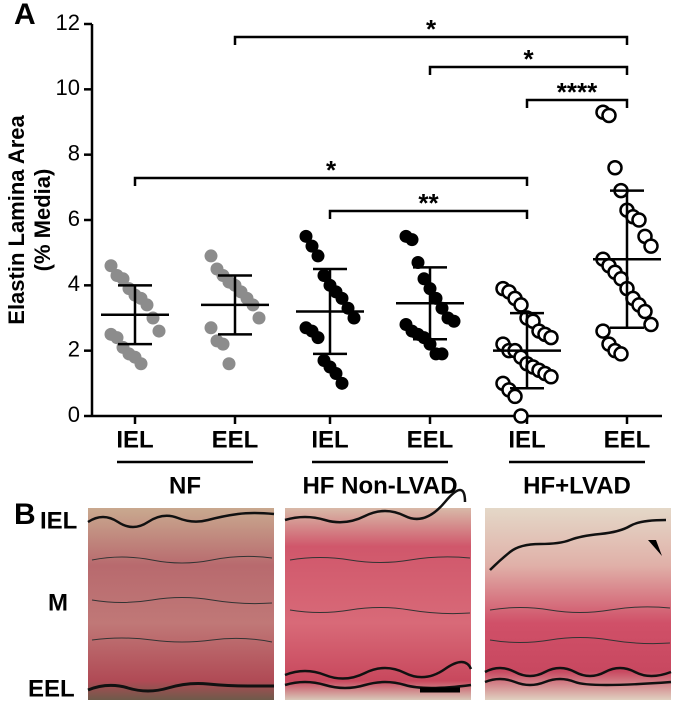 Image resolution: width=677 pixels, height=702 pixels. What do you see at coordinates (74, 348) in the screenshot?
I see `y-tick-label: 2` at bounding box center [74, 348].